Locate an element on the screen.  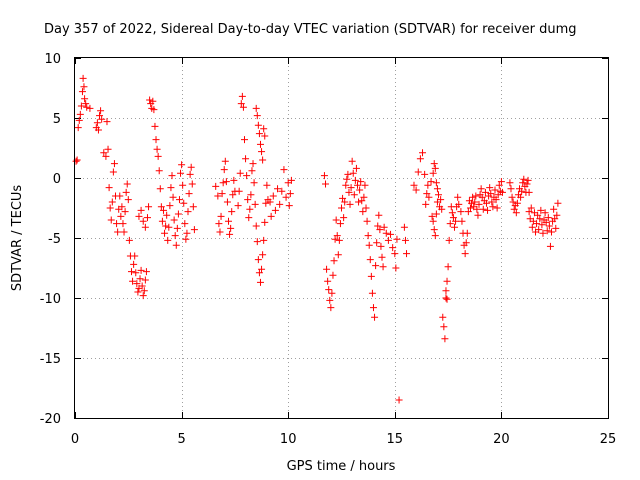
x-tick-label: 20 is located at coordinates (501, 439).